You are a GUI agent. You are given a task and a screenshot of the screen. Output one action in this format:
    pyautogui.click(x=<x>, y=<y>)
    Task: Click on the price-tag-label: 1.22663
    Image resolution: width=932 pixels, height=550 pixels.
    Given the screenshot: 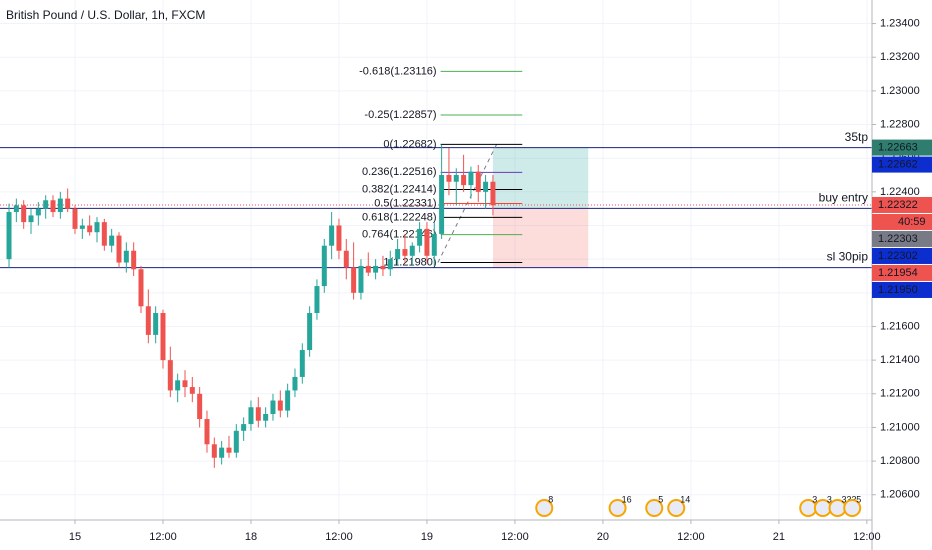 What is the action you would take?
    pyautogui.click(x=898, y=147)
    